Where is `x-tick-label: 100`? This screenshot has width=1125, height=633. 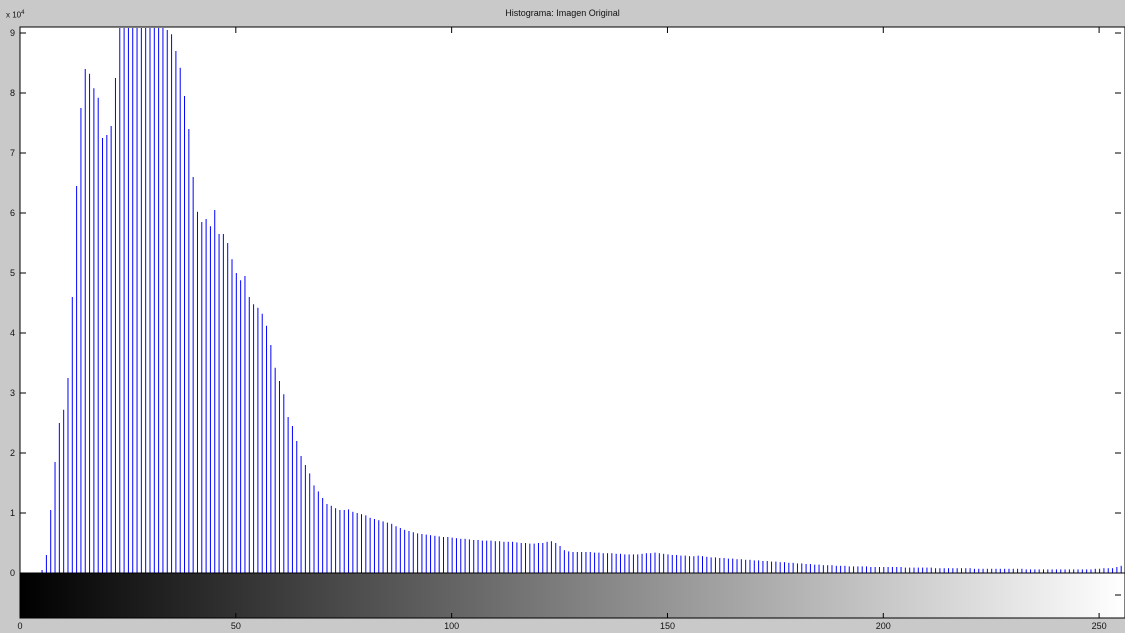 x-tick-label: 100 is located at coordinates (451, 626).